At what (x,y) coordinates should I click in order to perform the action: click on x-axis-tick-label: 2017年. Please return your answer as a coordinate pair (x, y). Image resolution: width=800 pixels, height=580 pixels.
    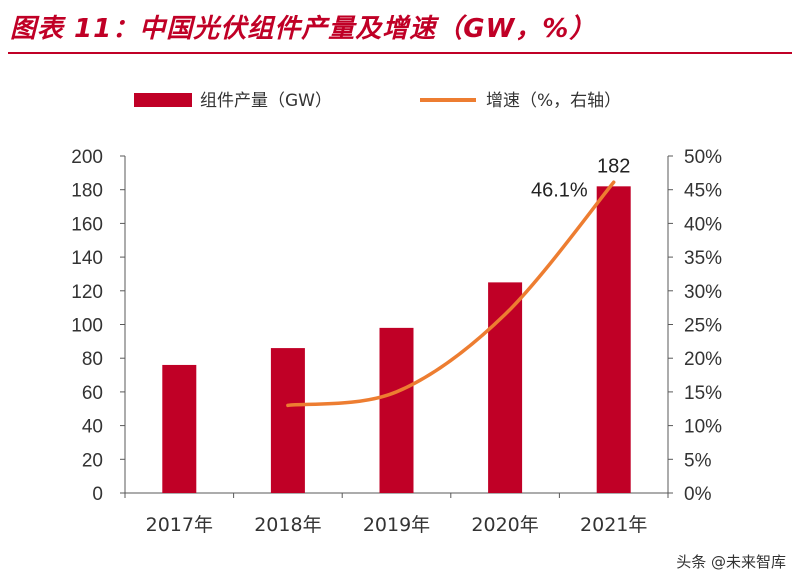
    Looking at the image, I should click on (179, 525).